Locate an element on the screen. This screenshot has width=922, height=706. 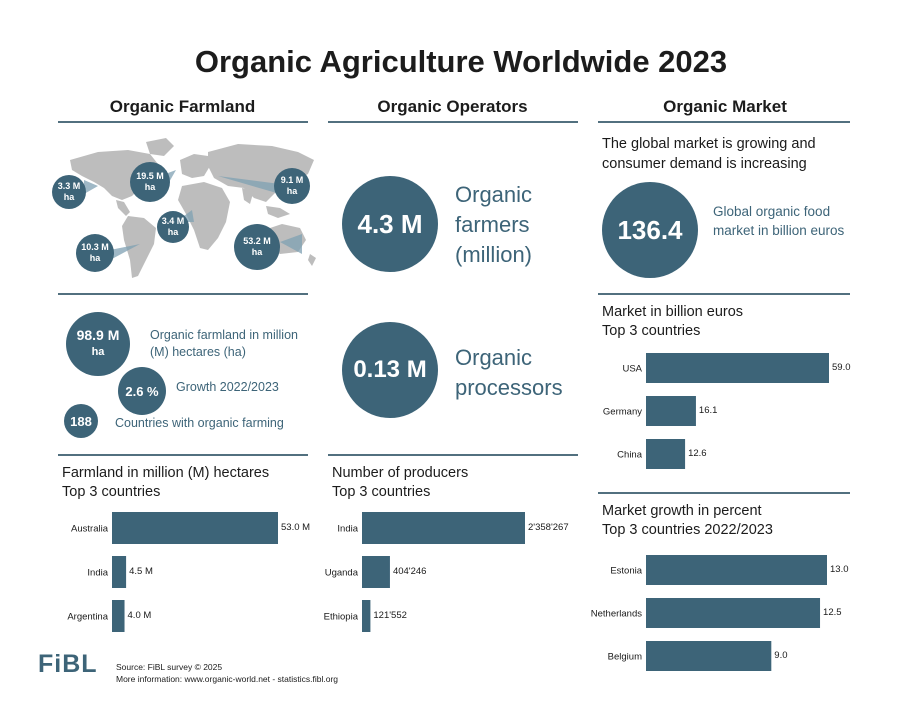
category-label: Uganda is located at coordinates (342, 573).